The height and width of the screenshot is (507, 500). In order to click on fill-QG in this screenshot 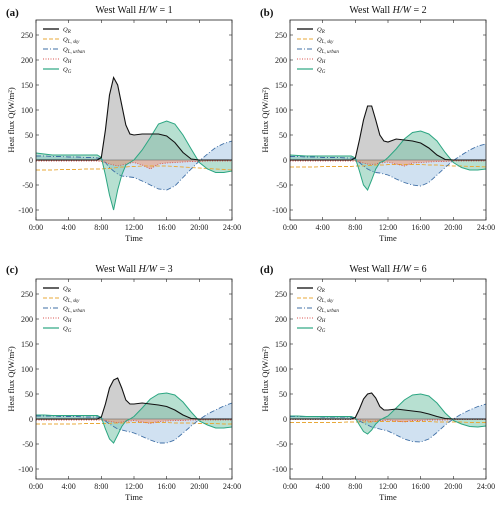, I will do `click(388, 160)`.